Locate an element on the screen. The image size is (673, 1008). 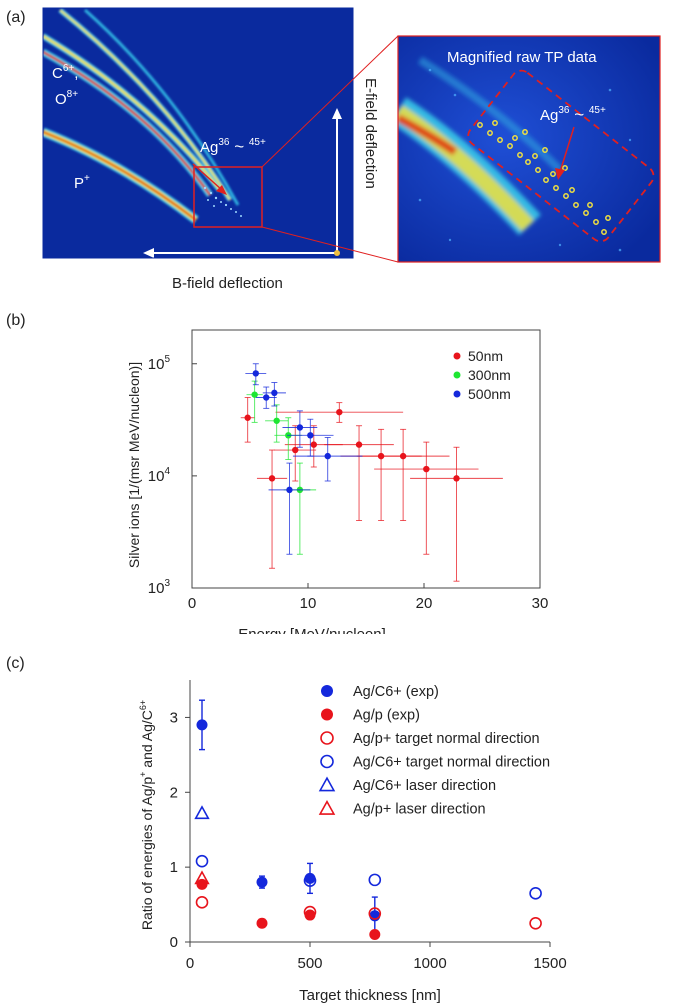
plot-c-ylabel: Ratio of energies of Ag/p+ and Ag/C6+ is located at coordinates (146, 815).